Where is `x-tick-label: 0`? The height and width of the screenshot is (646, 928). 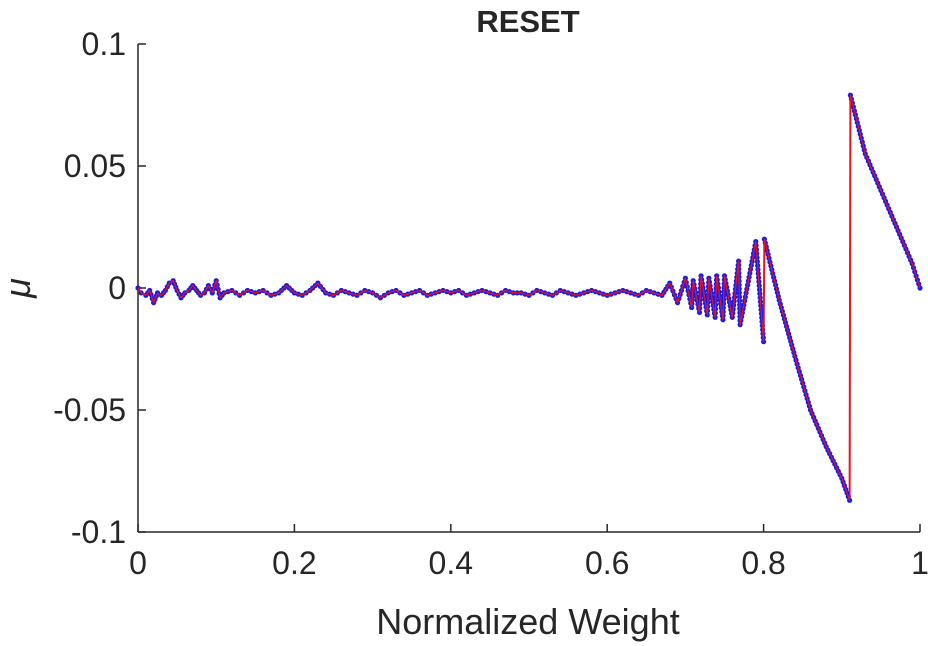 x-tick-label: 0 is located at coordinates (138, 563).